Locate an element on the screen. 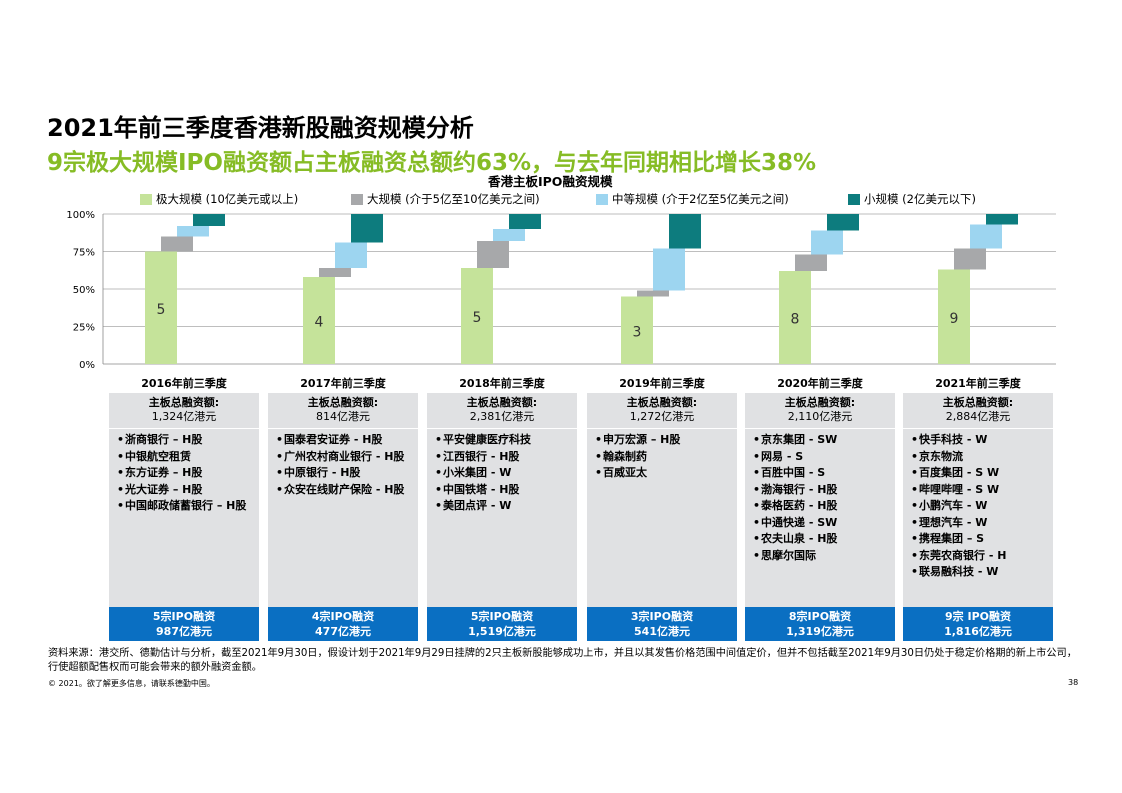 This screenshot has width=1122, height=793. list-item: 理想汽车 - W is located at coordinates (979, 523).